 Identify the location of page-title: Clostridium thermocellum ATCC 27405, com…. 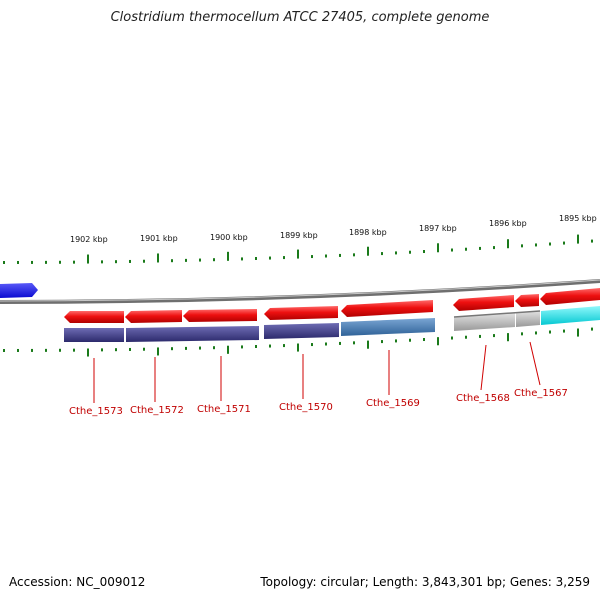
(300, 17).